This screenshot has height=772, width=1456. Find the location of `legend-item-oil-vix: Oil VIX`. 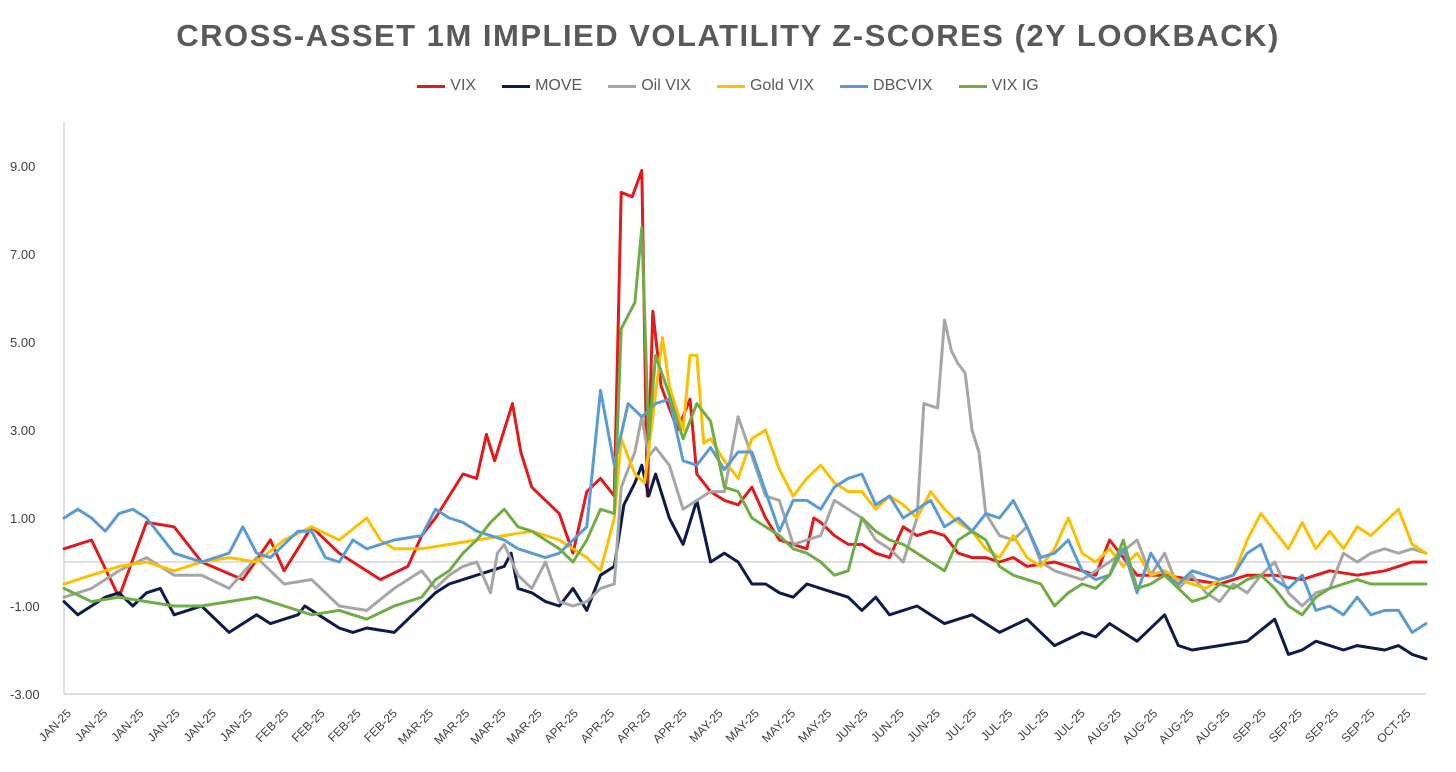

legend-item-oil-vix: Oil VIX is located at coordinates (649, 86).